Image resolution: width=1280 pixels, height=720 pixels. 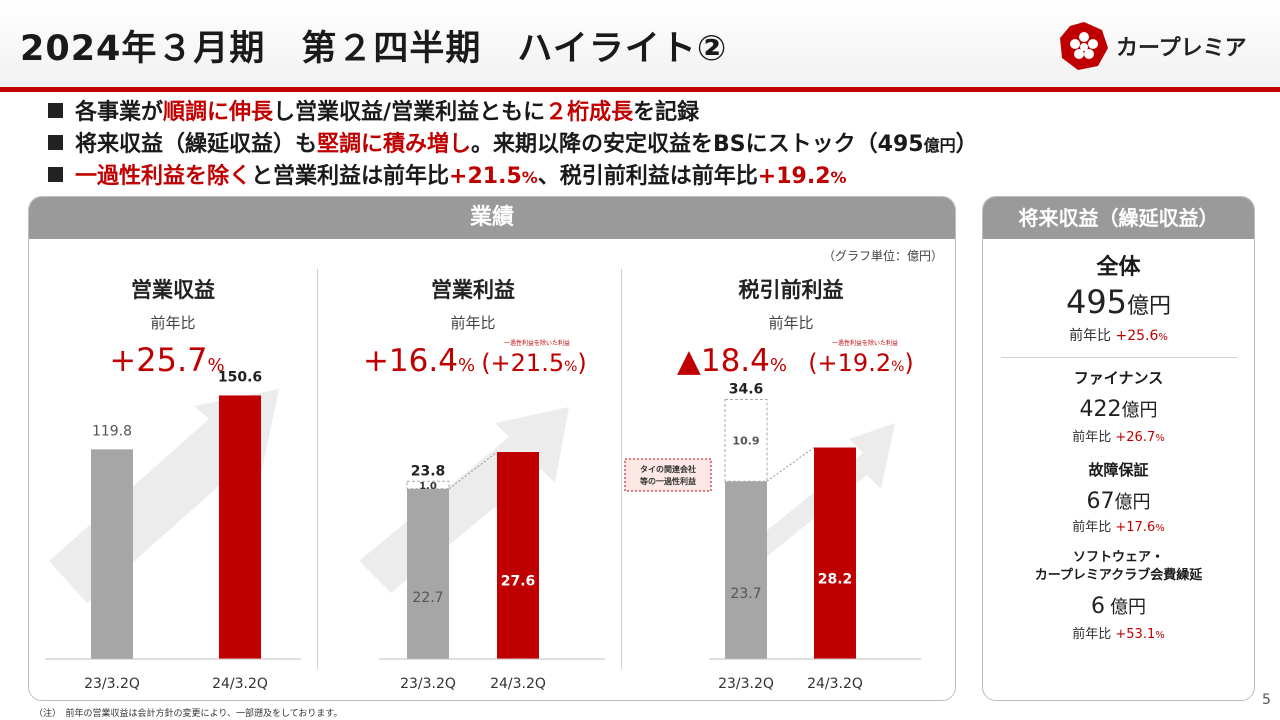 I want to click on page-number: 5, so click(x=1266, y=700).